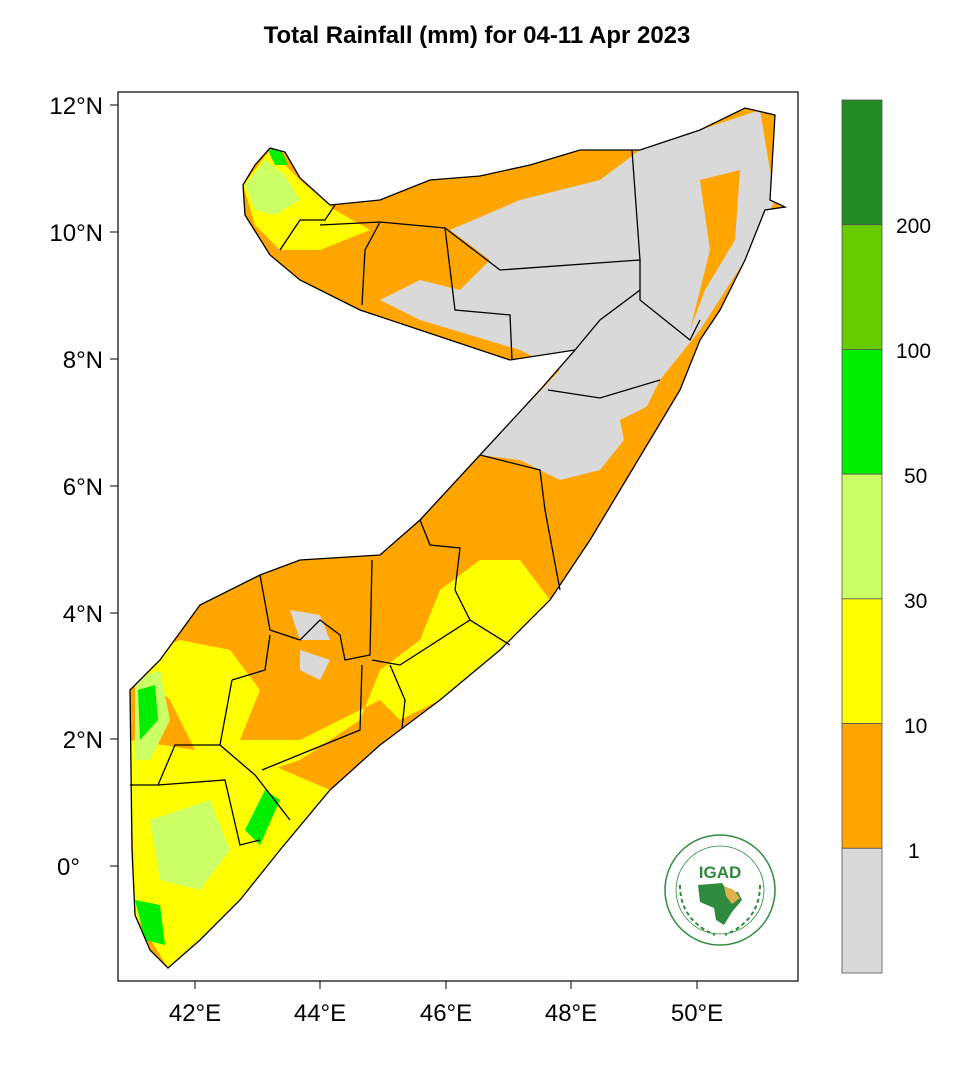 This screenshot has height=1070, width=954. I want to click on logo-name: IGAD, so click(720, 872).